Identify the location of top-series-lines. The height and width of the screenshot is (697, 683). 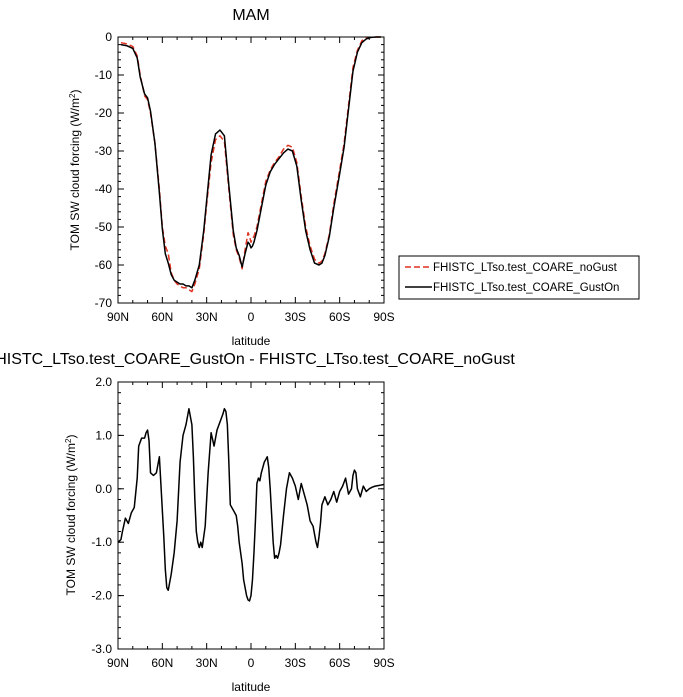
(251, 164).